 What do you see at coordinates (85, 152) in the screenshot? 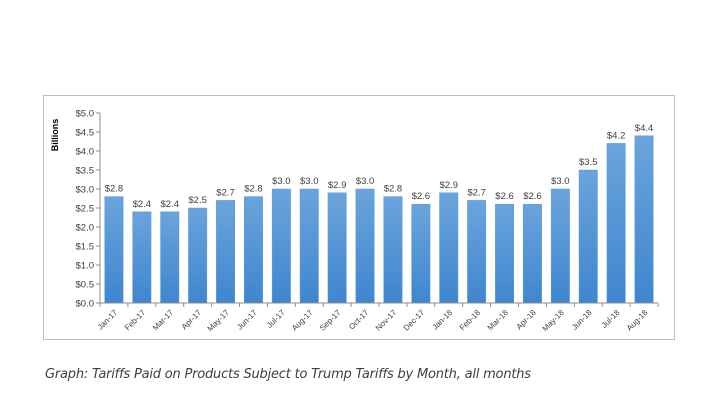
I see `y-tick-label: $4.0` at bounding box center [85, 152].